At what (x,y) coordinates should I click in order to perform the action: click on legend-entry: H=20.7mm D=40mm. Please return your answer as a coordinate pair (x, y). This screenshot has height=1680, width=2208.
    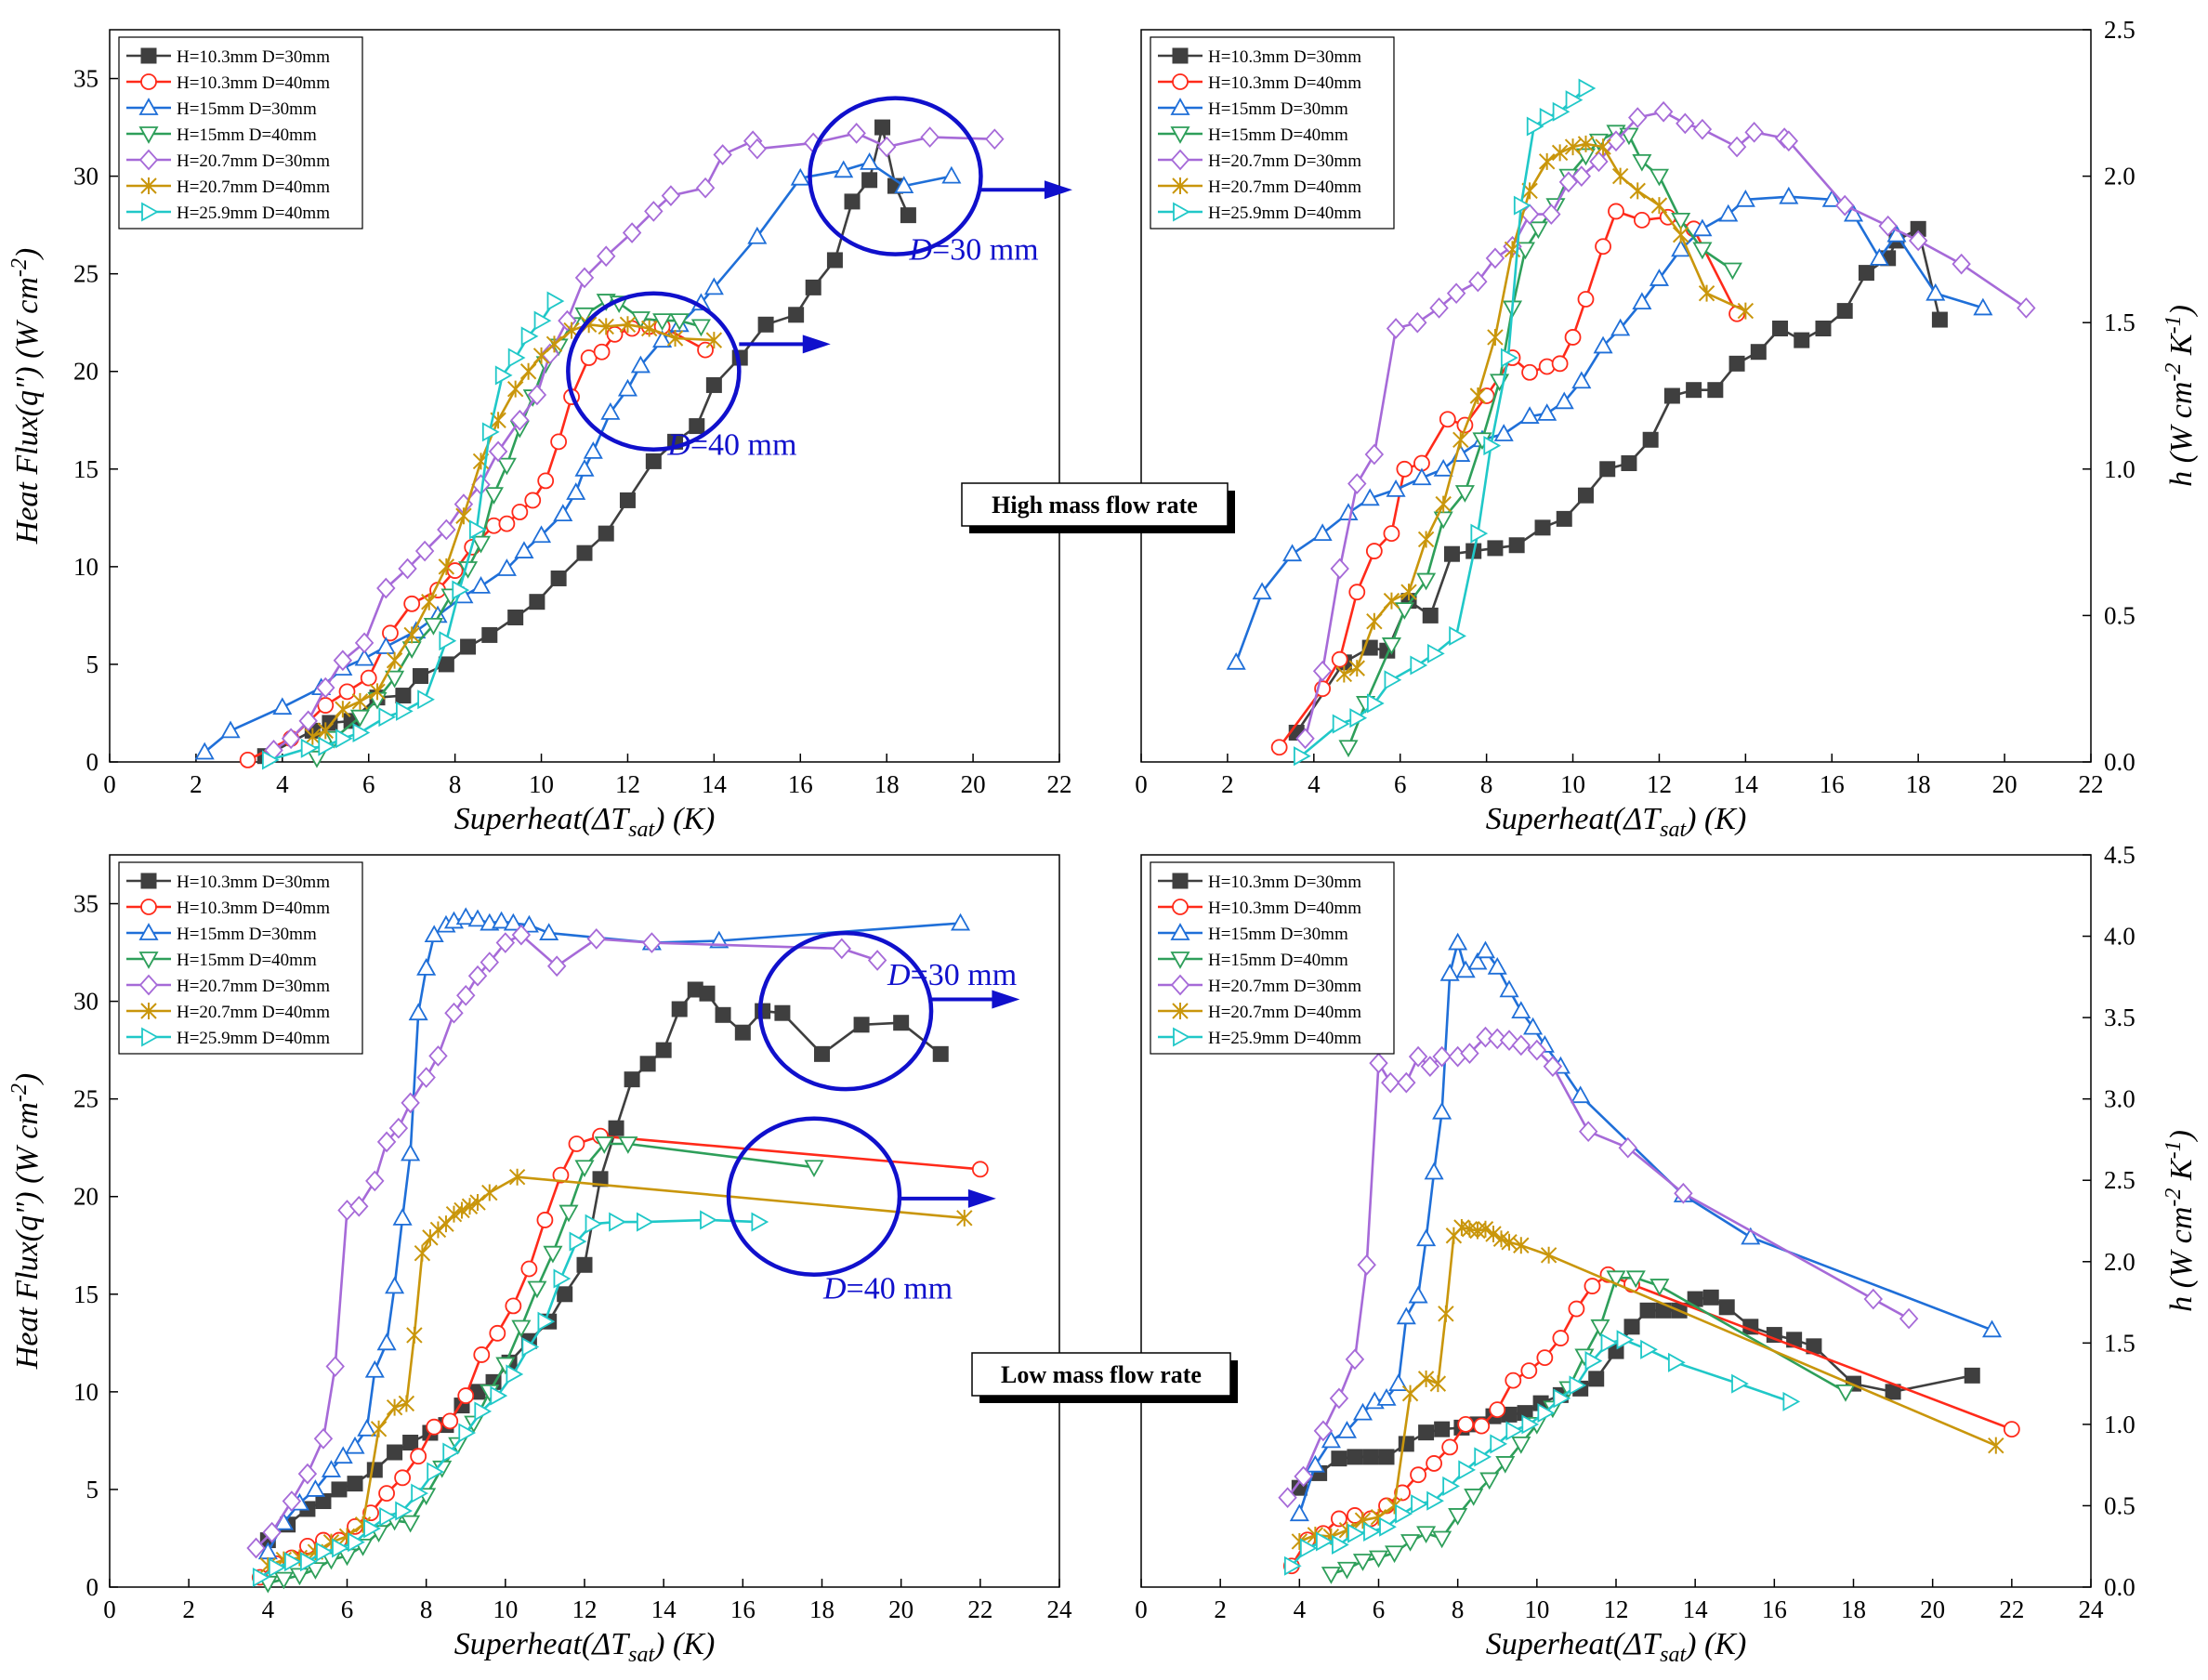
    Looking at the image, I should click on (253, 1012).